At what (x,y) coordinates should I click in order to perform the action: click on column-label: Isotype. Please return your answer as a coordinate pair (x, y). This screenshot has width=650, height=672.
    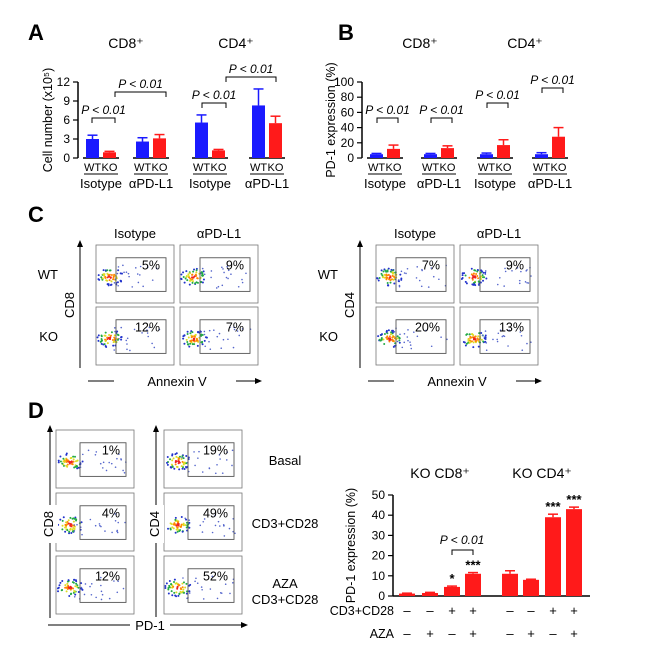
    Looking at the image, I should click on (415, 233).